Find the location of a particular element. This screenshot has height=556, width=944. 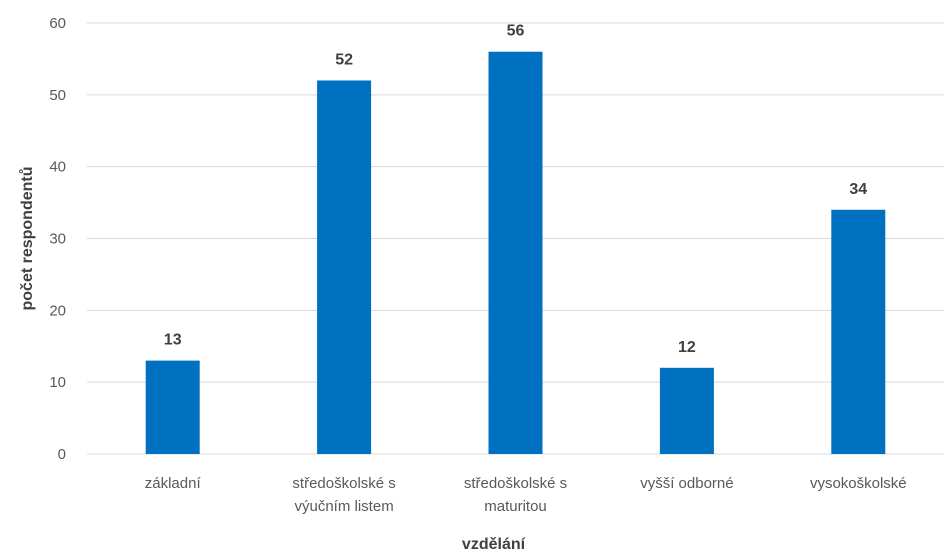

y-axis-ticks: 0 10 20 30 40 50 60 is located at coordinates (57, 239).